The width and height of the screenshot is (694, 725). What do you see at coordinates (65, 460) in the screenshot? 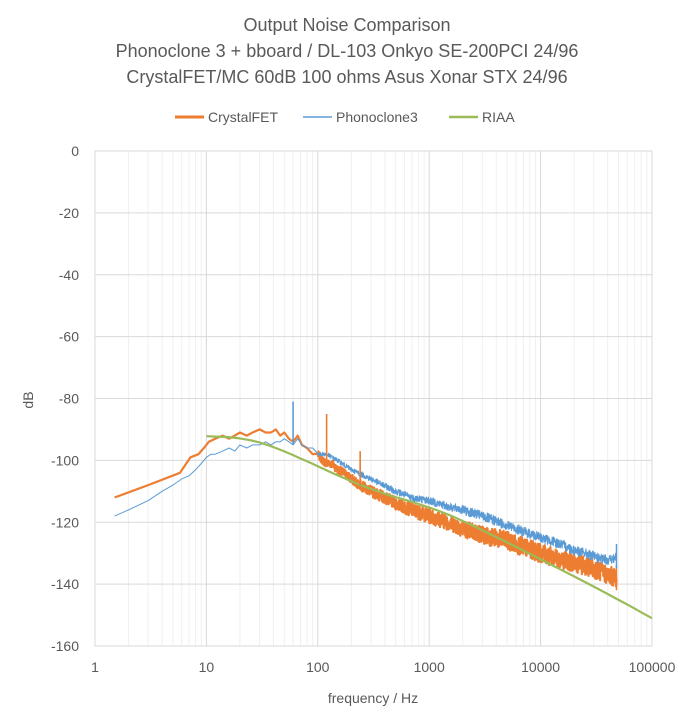
I see `y-tick-label: -100` at bounding box center [65, 460].